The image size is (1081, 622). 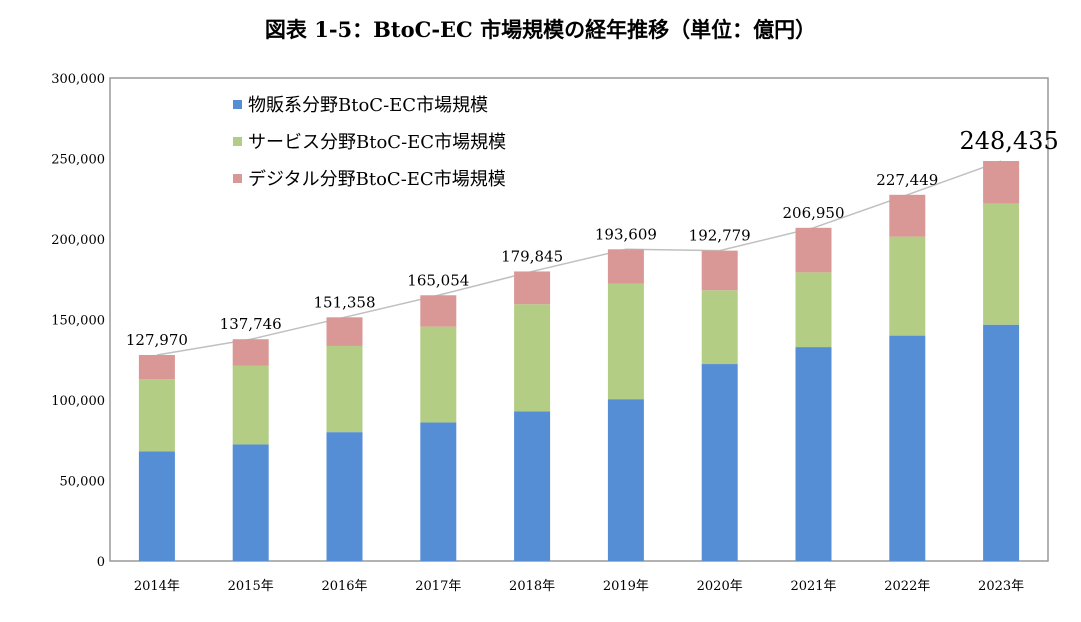 I want to click on bar-digital-2015, so click(x=250, y=352).